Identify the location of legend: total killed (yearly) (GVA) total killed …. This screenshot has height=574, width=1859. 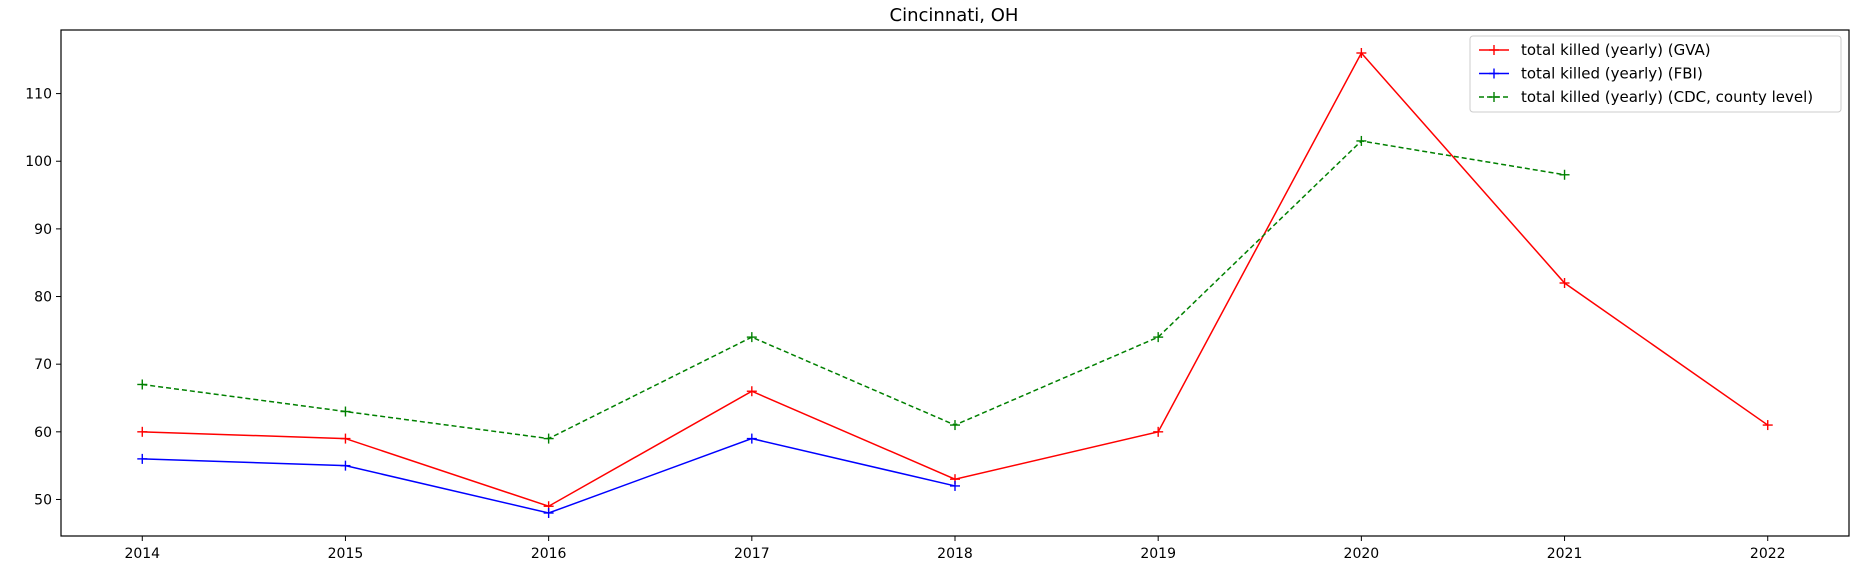
(1655, 74).